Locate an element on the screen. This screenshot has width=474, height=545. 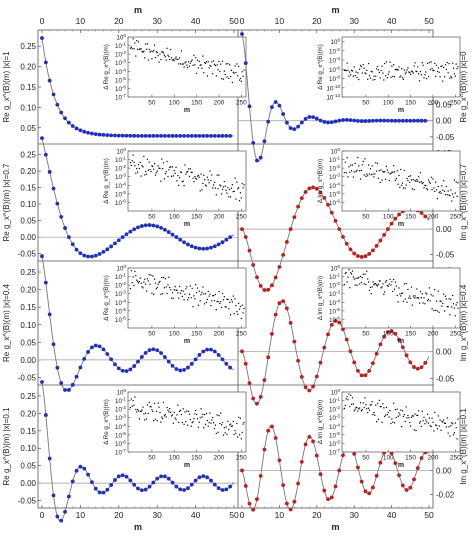
inset-y-title: Δ Re g_x^(B)(m) is located at coordinates (320, 67).